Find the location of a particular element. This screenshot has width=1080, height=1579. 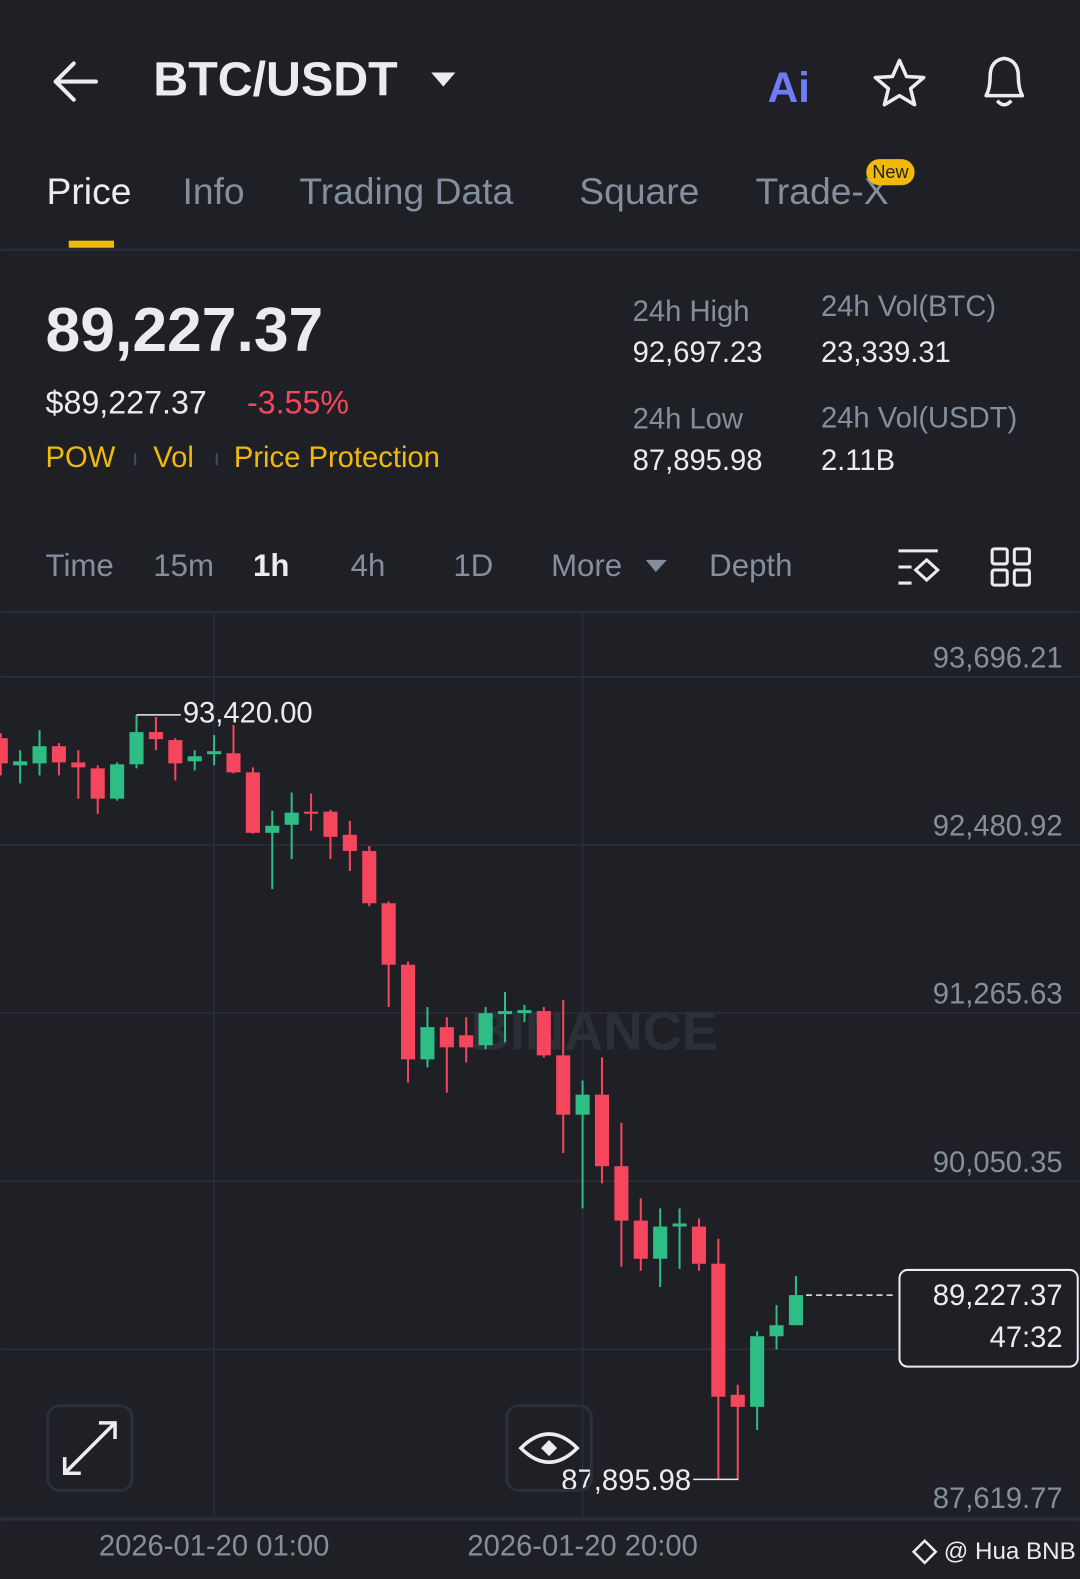

x-tick-label: 2026-01-20 20:00 is located at coordinates (582, 1547).